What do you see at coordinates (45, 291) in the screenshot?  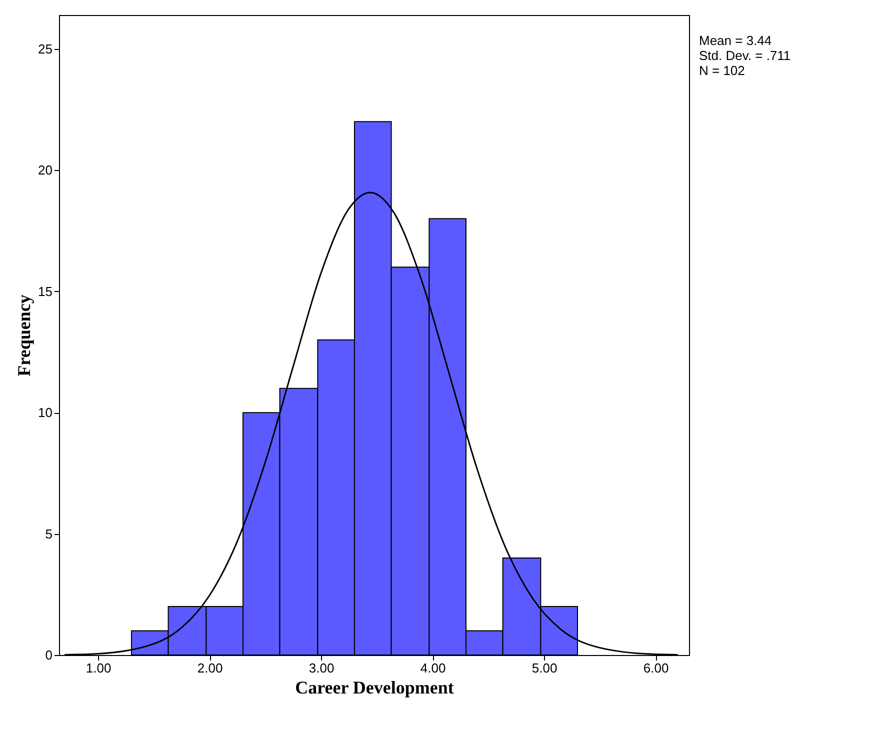 I see `y-tick-label: 15` at bounding box center [45, 291].